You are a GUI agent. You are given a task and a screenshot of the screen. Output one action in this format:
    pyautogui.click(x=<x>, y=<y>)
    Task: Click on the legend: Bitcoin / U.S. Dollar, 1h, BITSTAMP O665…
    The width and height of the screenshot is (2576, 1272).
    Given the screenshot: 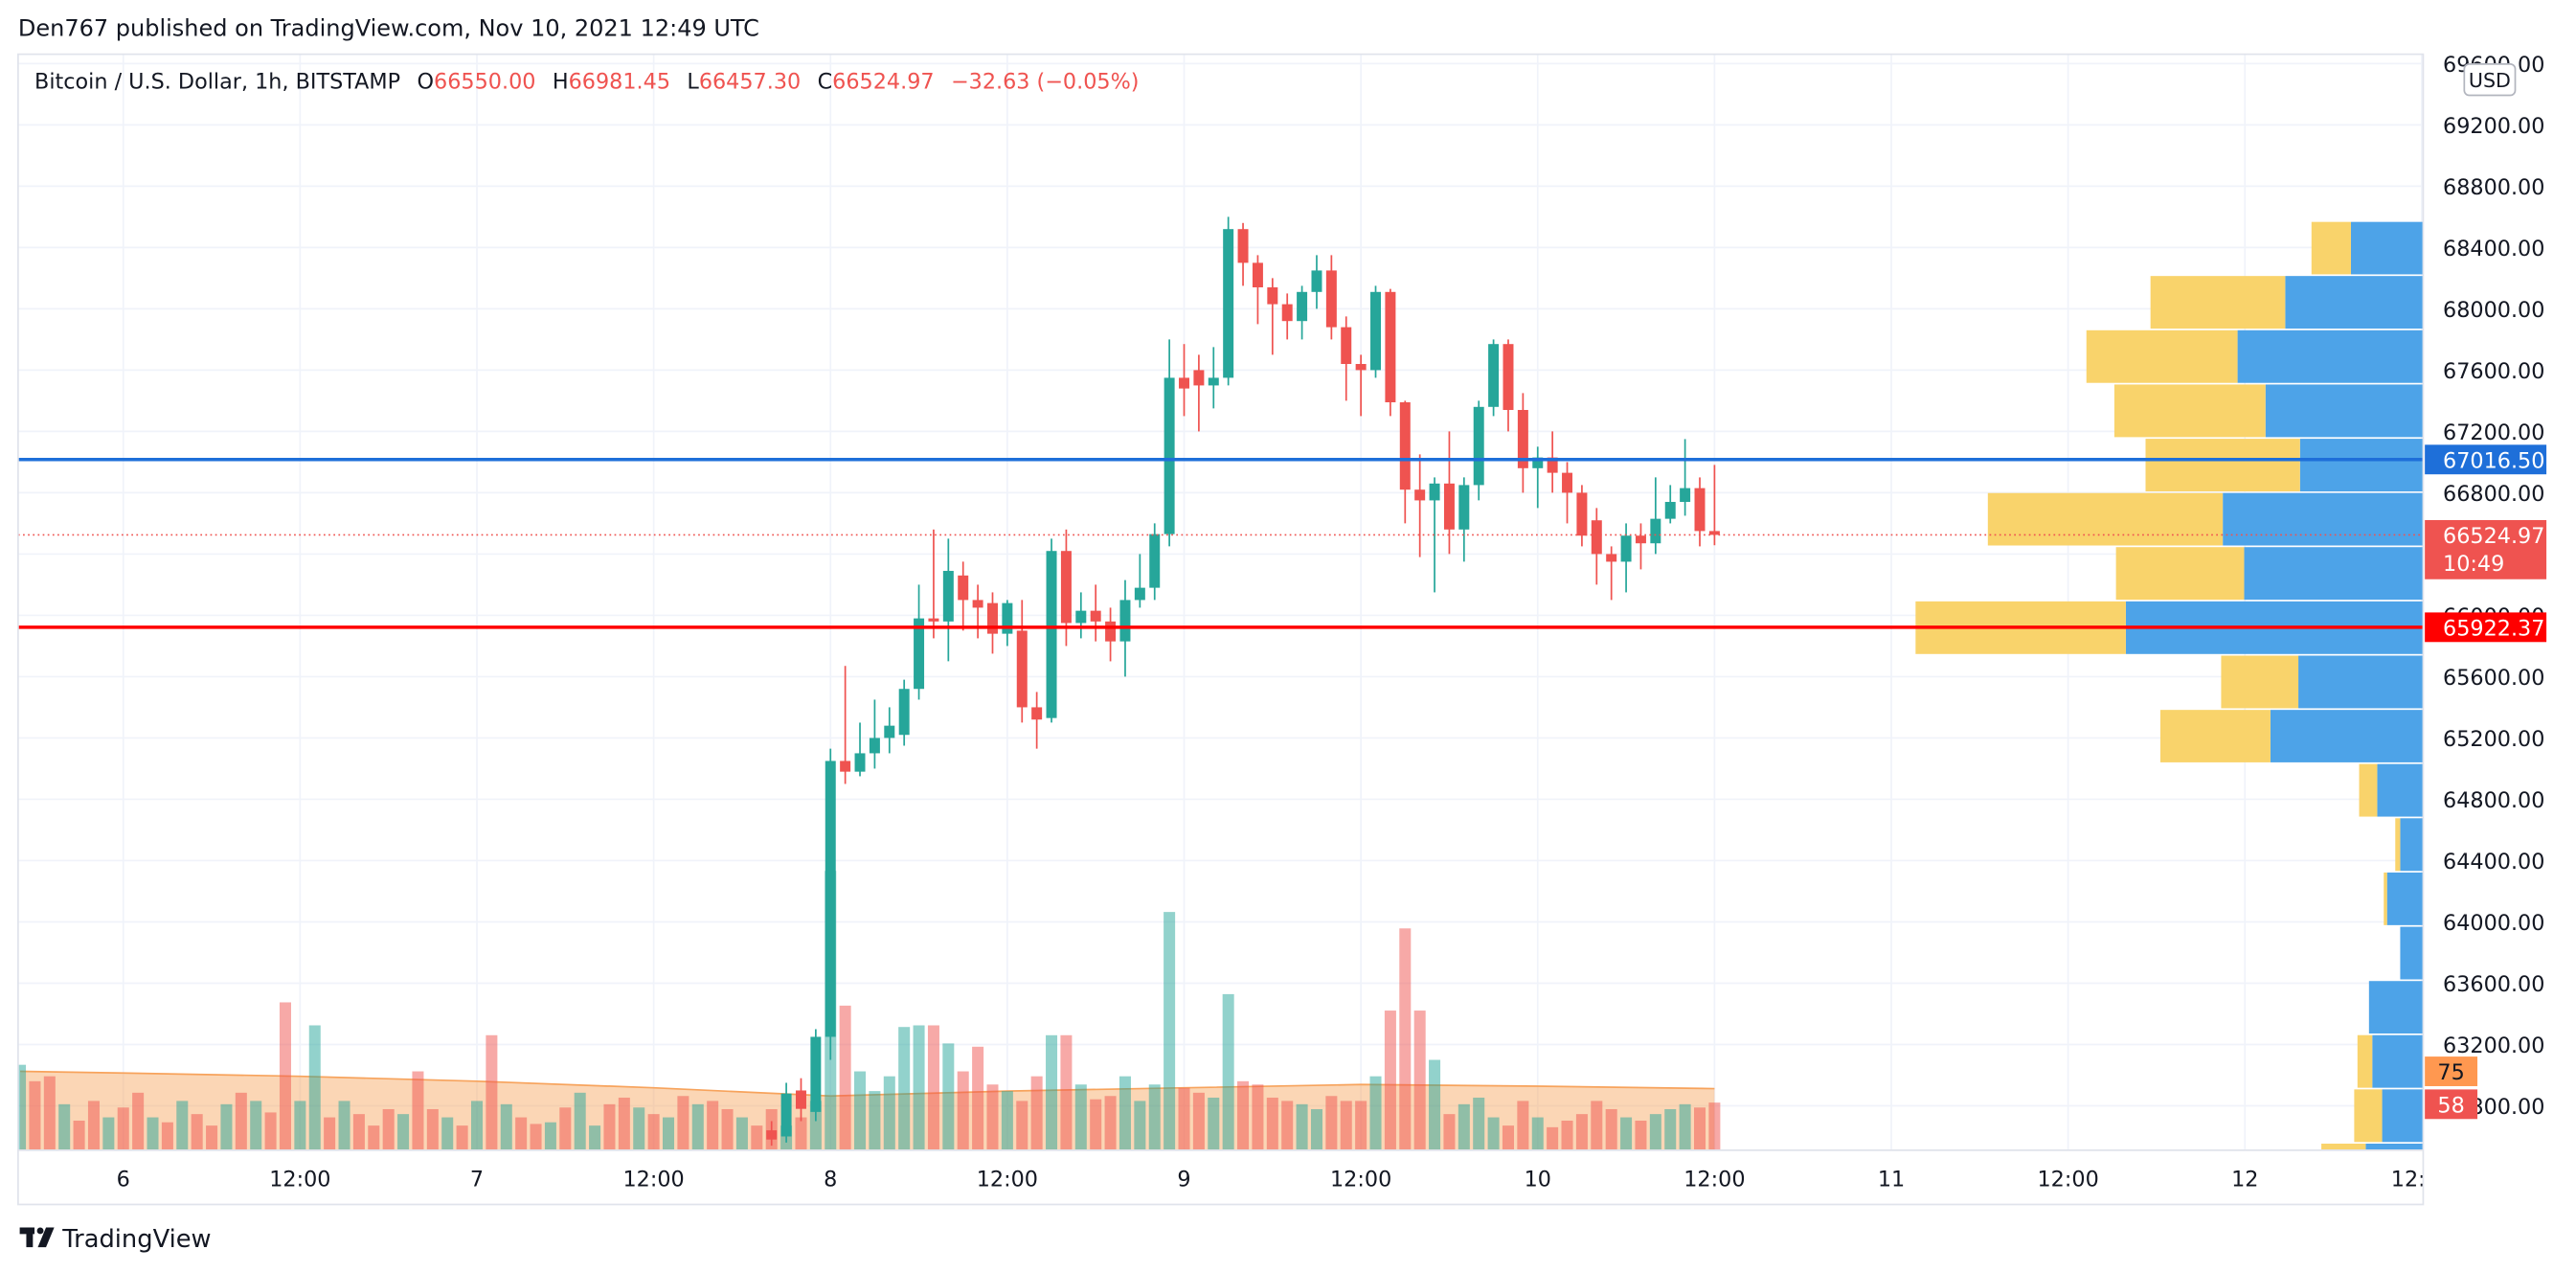 What is the action you would take?
    pyautogui.click(x=586, y=82)
    